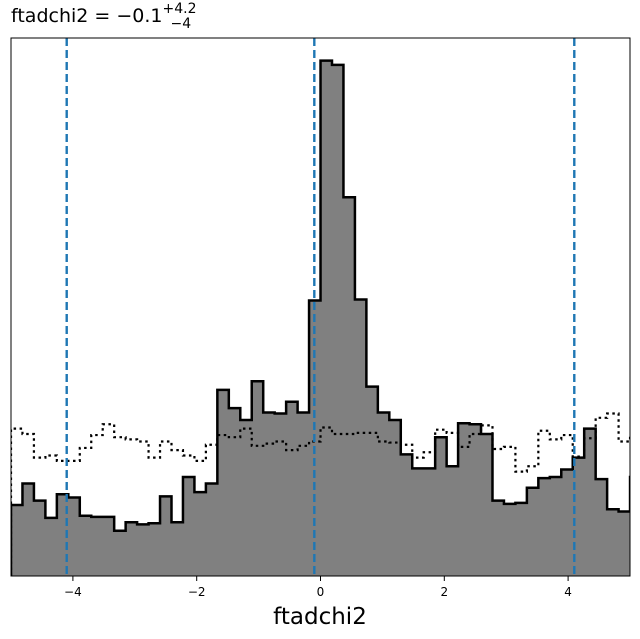 The image size is (640, 639). What do you see at coordinates (321, 592) in the screenshot?
I see `x-tick-label: 0` at bounding box center [321, 592].